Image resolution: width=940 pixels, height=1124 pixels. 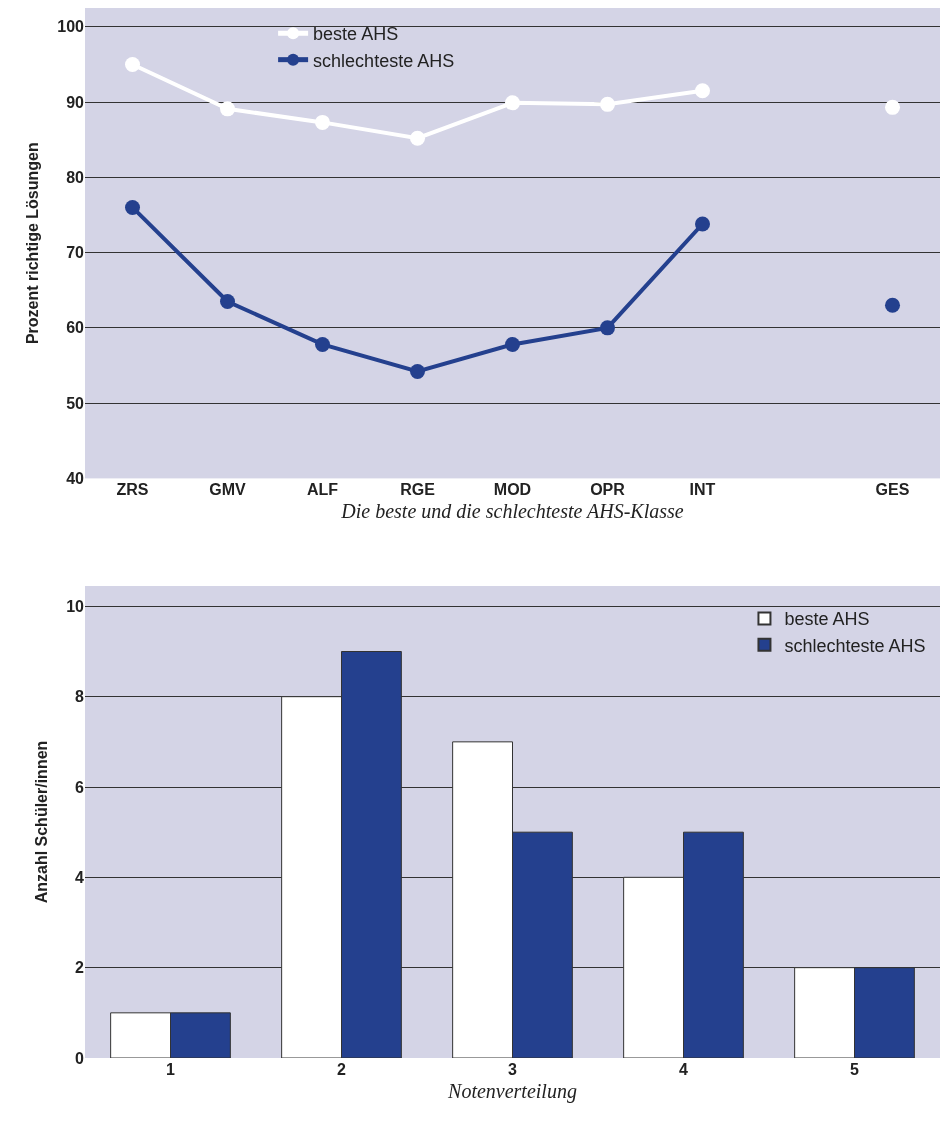 I want to click on x-tick-label: 3, so click(x=513, y=1069).